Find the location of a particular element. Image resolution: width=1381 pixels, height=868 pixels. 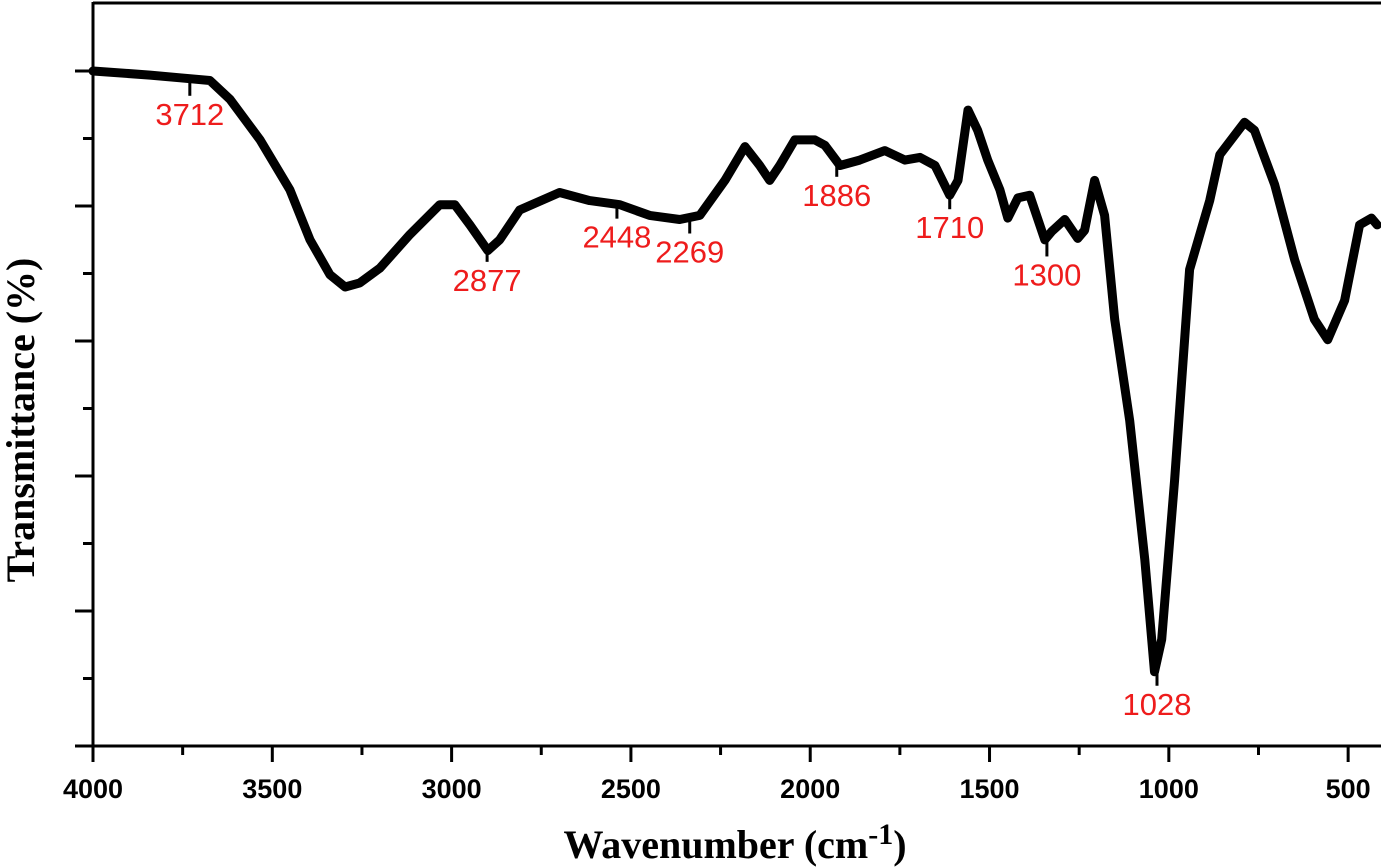

x-tick-label: 1000 is located at coordinates (1169, 789).